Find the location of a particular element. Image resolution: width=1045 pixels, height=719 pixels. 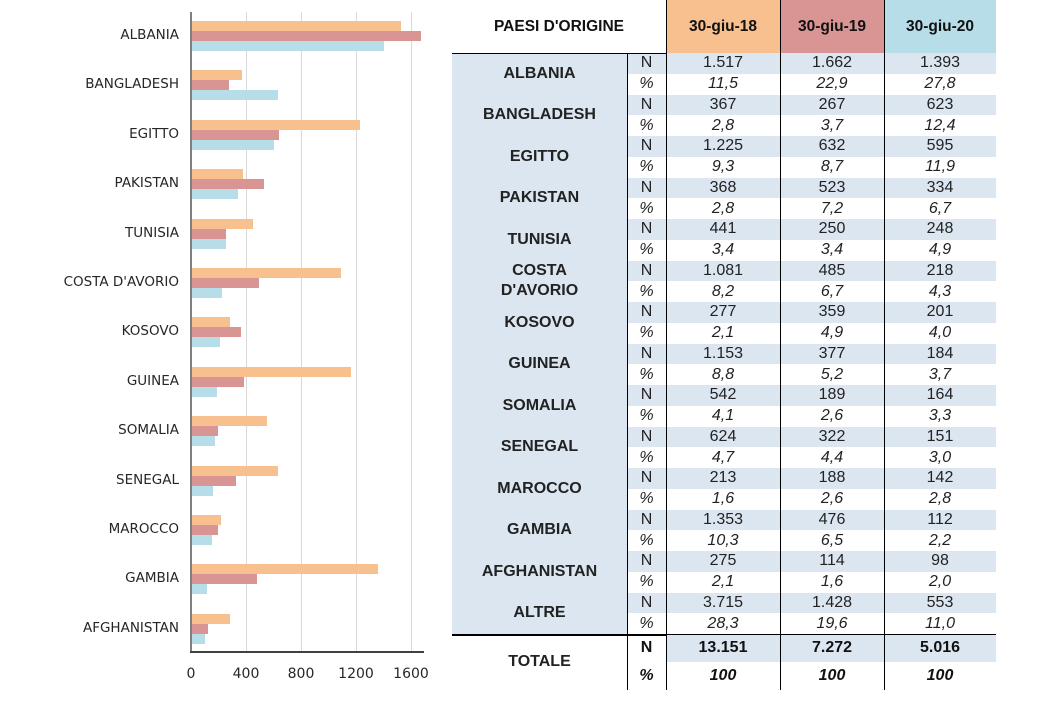

total-n-bg is located at coordinates (831, 648).